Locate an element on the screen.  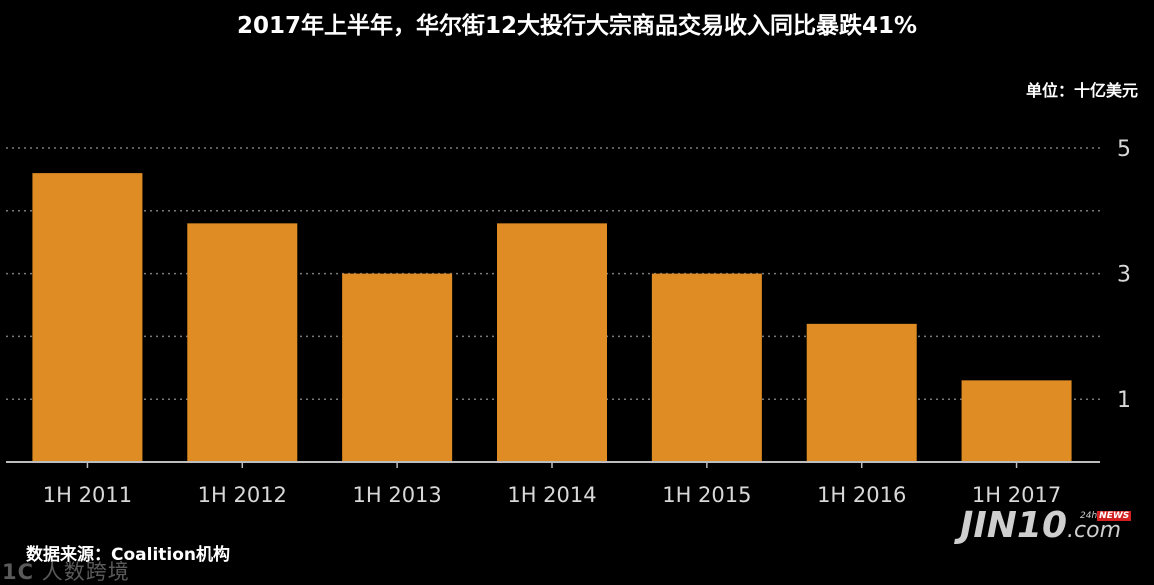
chart-title: 2017年上半年，华尔街12大投行大宗商品交易收入同比暴跌41% is located at coordinates (577, 26).